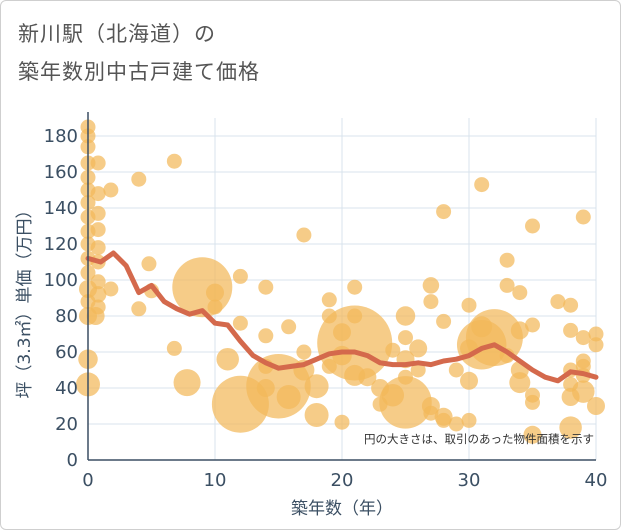 The height and width of the screenshot is (530, 621). Describe the element at coordinates (61, 136) in the screenshot. I see `y-tick-label: 180` at that location.